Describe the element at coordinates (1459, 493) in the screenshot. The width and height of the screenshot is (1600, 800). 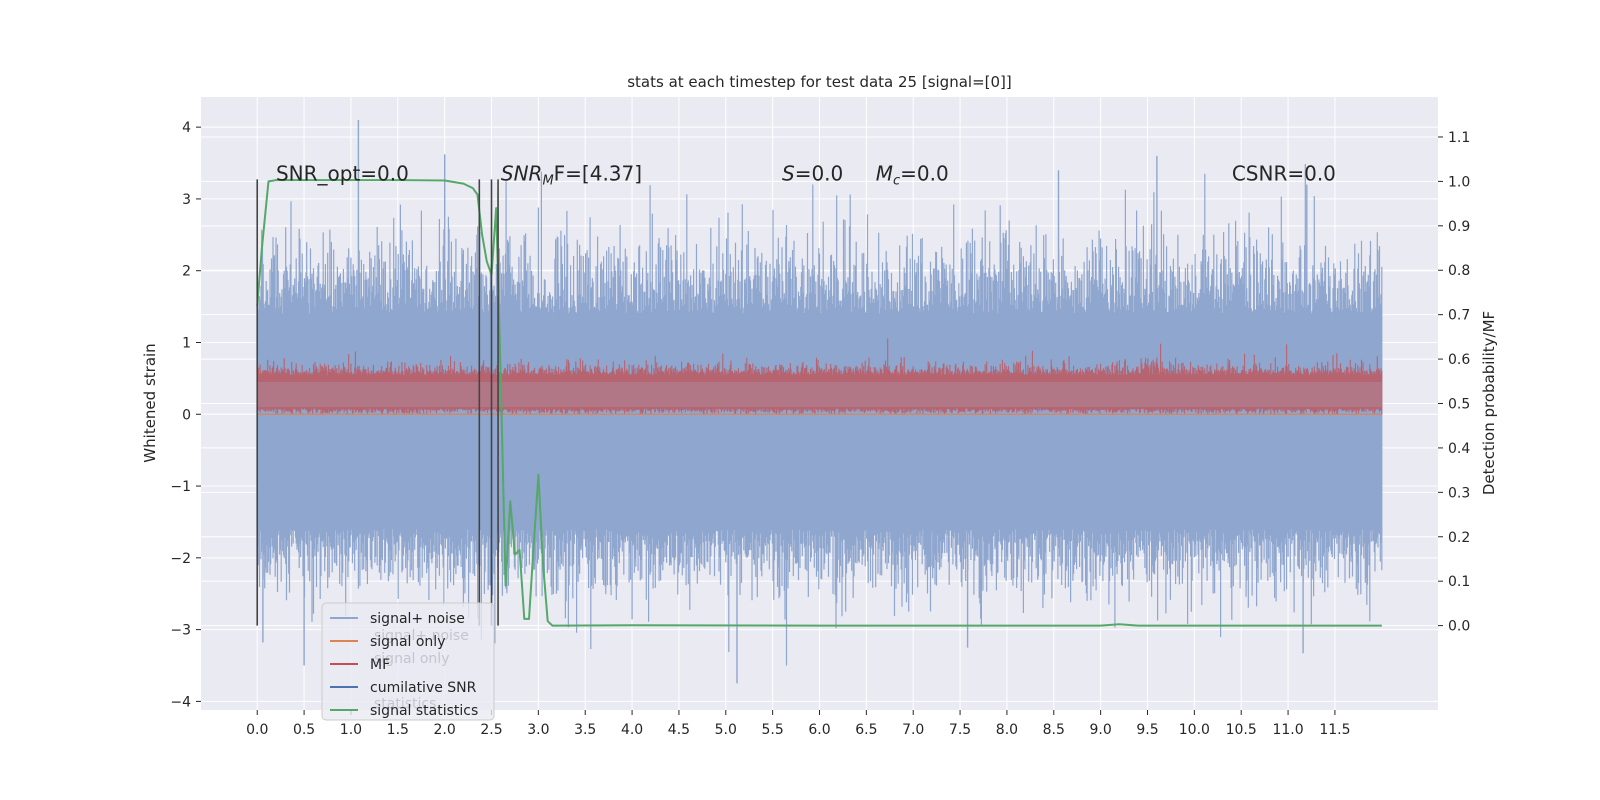
I see `y2-tick-label: 0.3` at that location.